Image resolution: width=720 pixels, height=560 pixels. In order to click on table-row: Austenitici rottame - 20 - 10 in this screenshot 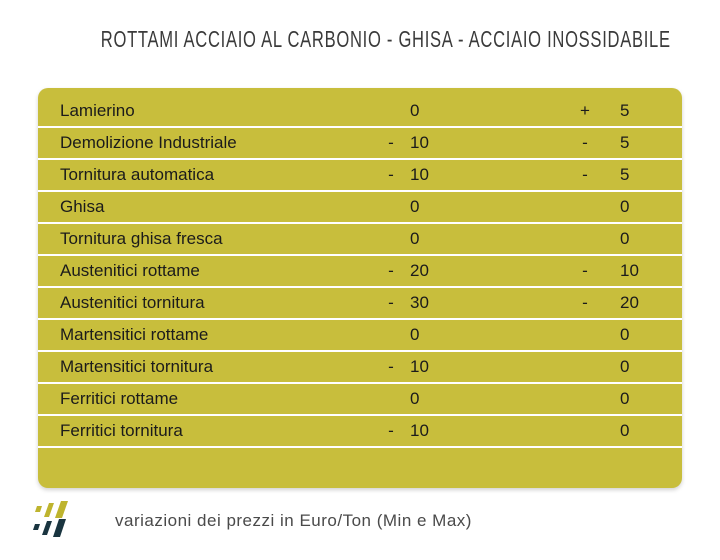, I will do `click(360, 272)`.